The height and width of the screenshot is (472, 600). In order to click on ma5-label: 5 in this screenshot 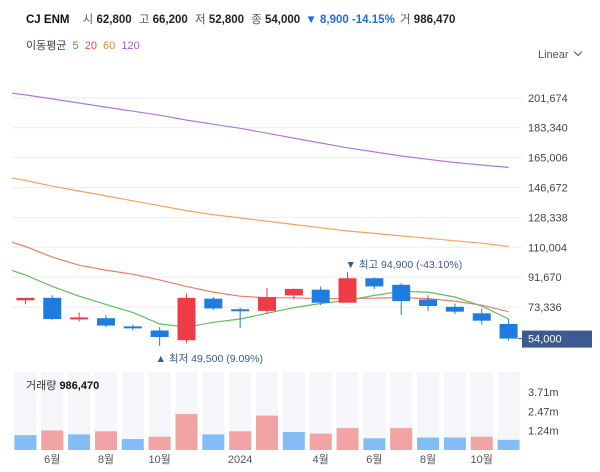, I will do `click(75, 46)`.